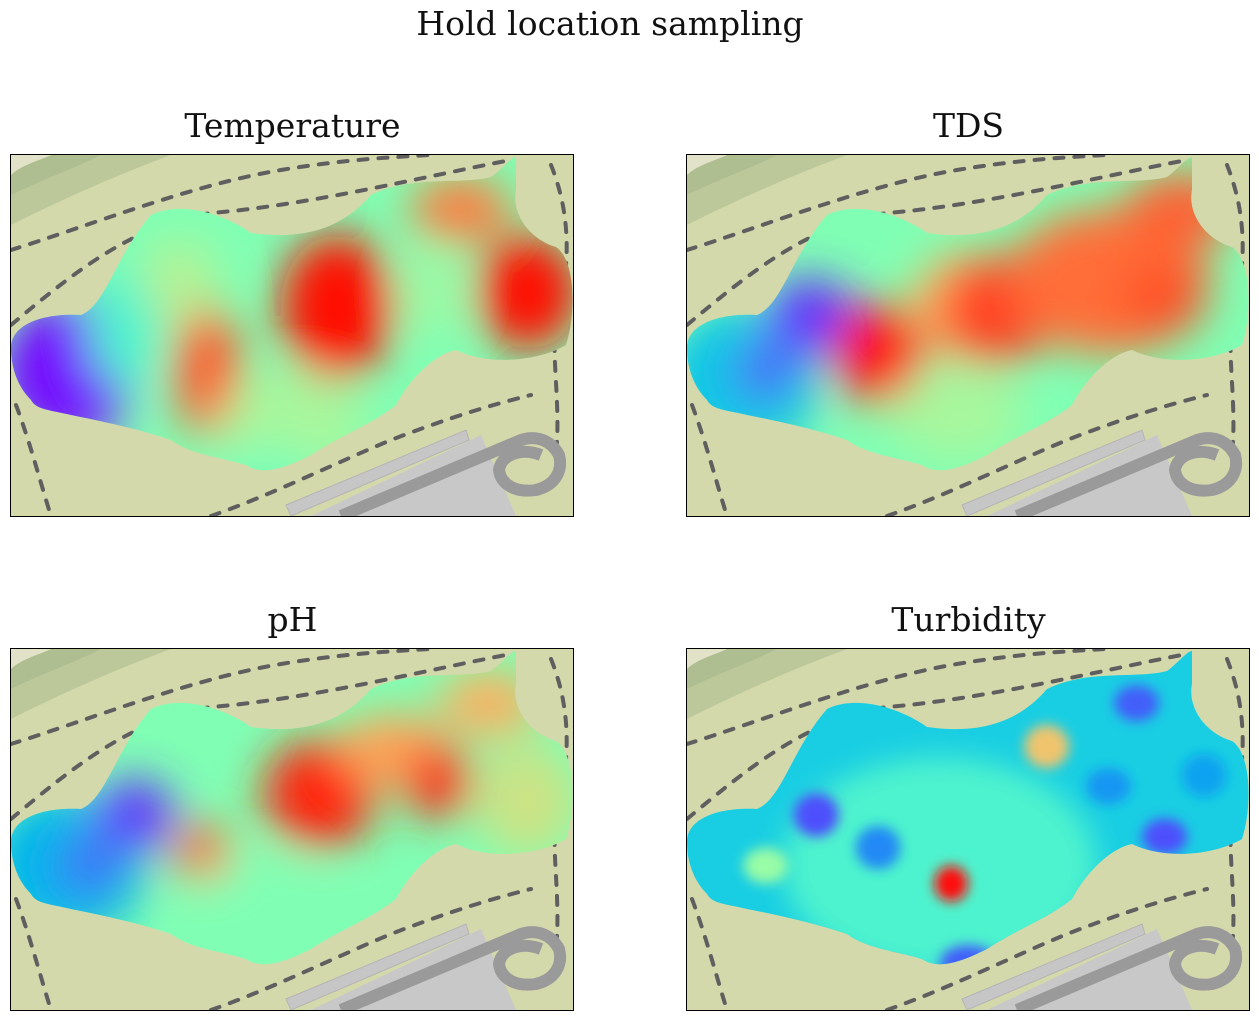 The image size is (1259, 1021). Describe the element at coordinates (292, 125) in the screenshot. I see `panel-title-temperature: Temperature` at that location.